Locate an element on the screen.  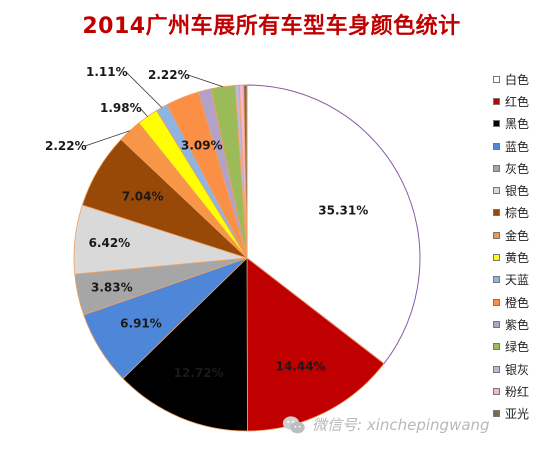
legend-item-金色: 金色 is located at coordinates (511, 235).